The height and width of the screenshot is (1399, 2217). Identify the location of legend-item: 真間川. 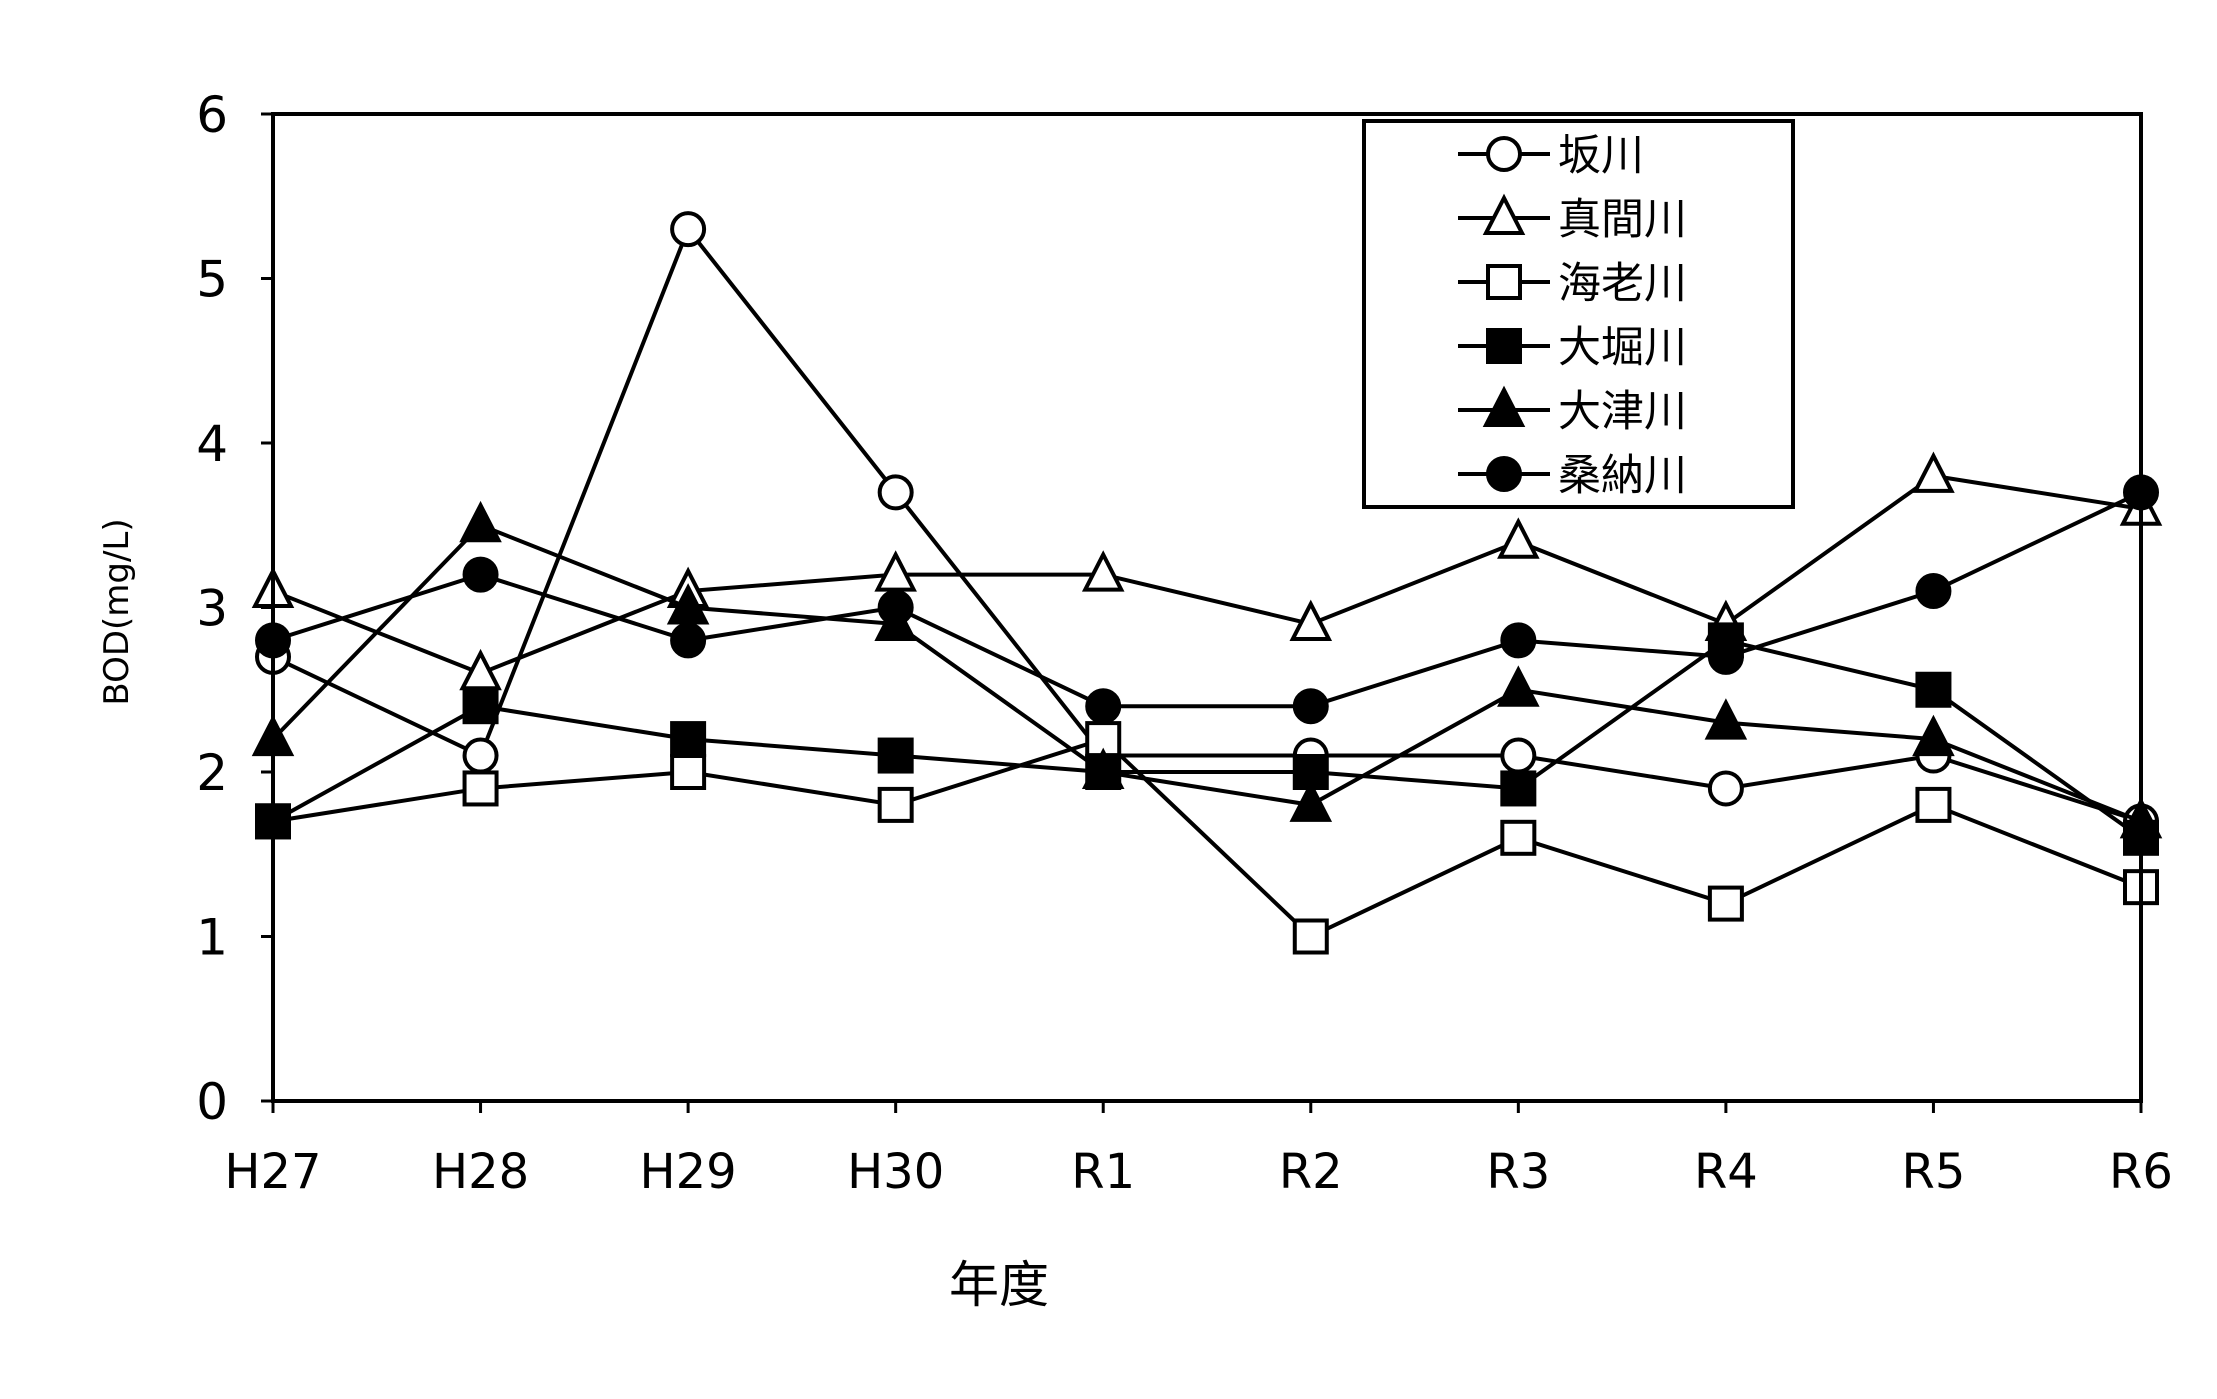
(1572, 219).